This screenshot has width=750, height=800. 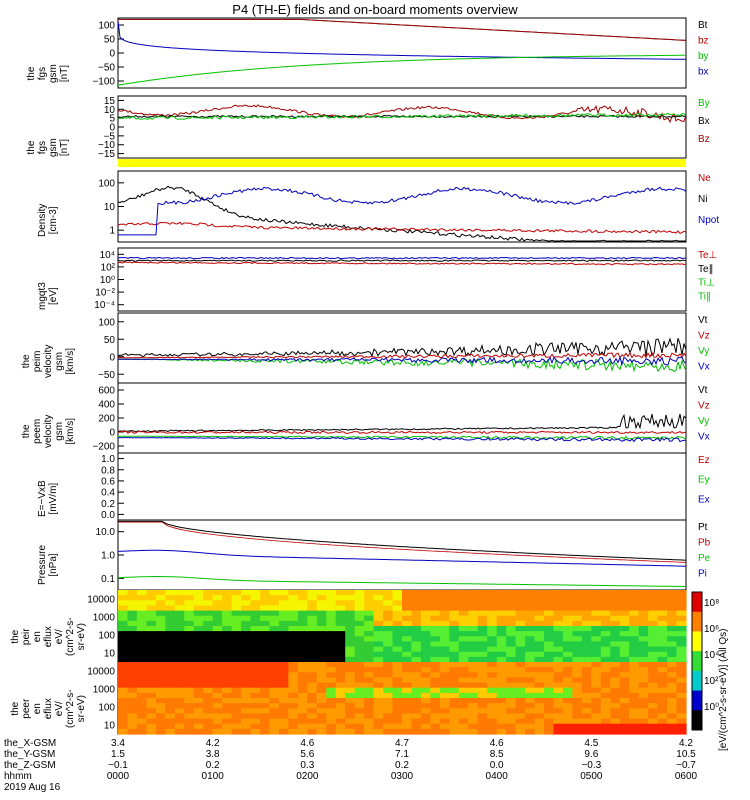 I want to click on ephemeris-value-6-4: 0500, so click(x=591, y=776).